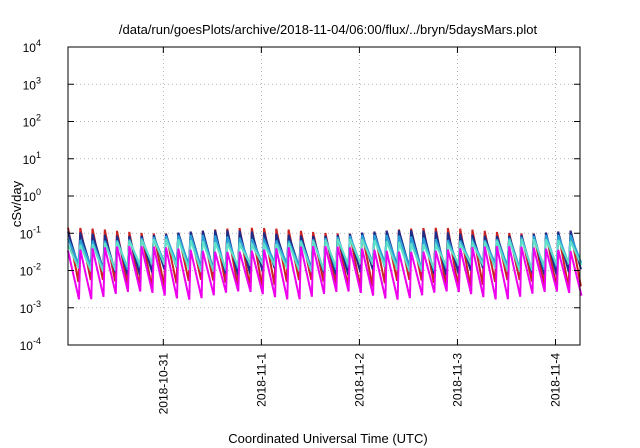 The image size is (640, 448). I want to click on y-tick-label: 10⁻⁴, so click(30, 344).